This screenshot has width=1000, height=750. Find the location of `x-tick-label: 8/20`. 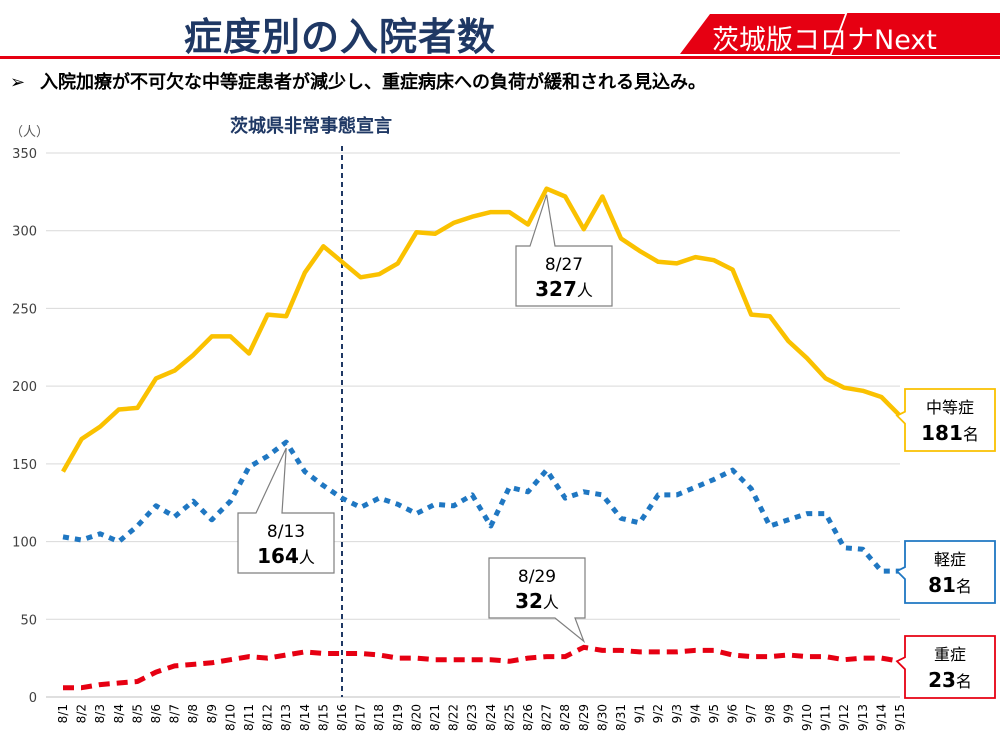

x-tick-label: 8/20 is located at coordinates (416, 717).